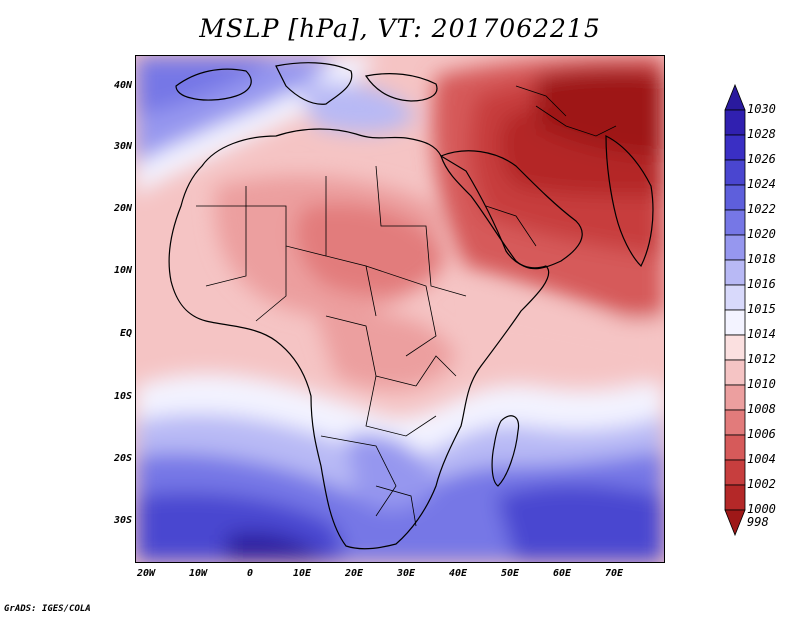 The width and height of the screenshot is (800, 618). What do you see at coordinates (122, 270) in the screenshot?
I see `y-tick-label: 10N` at bounding box center [122, 270].